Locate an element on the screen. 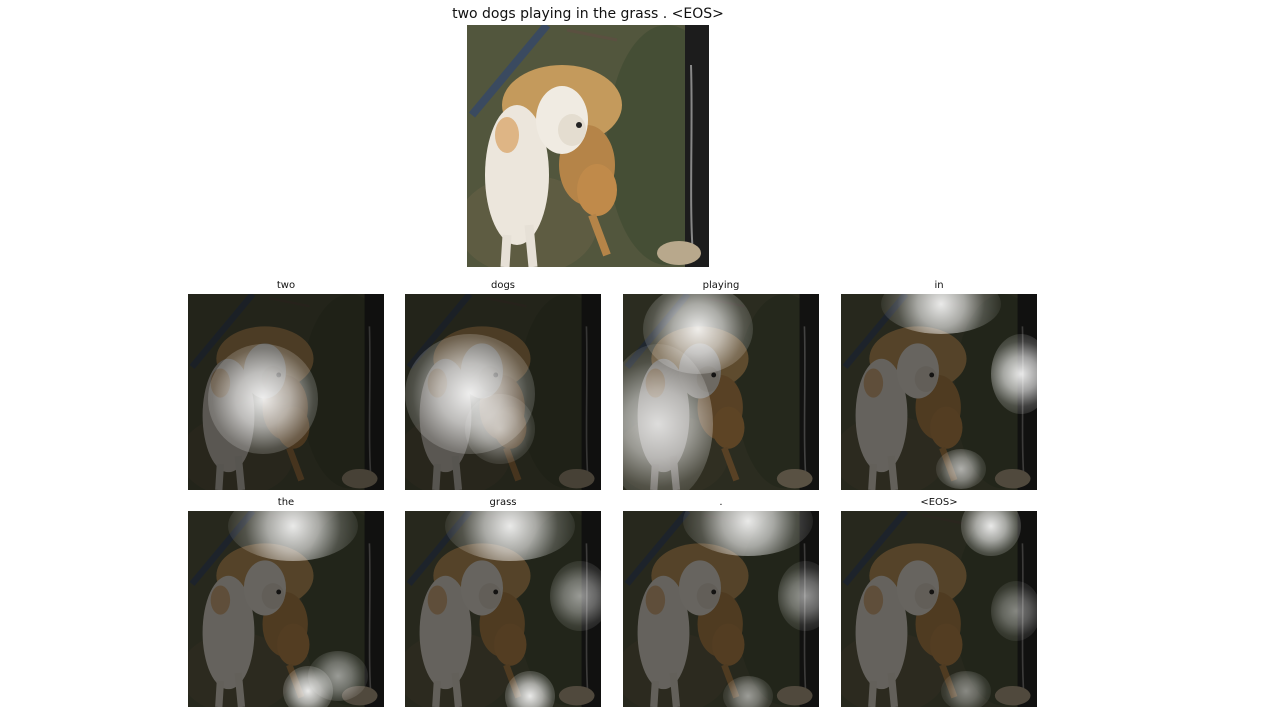 Image resolution: width=1280 pixels, height=720 pixels. attention-tile-grass is located at coordinates (503, 609).